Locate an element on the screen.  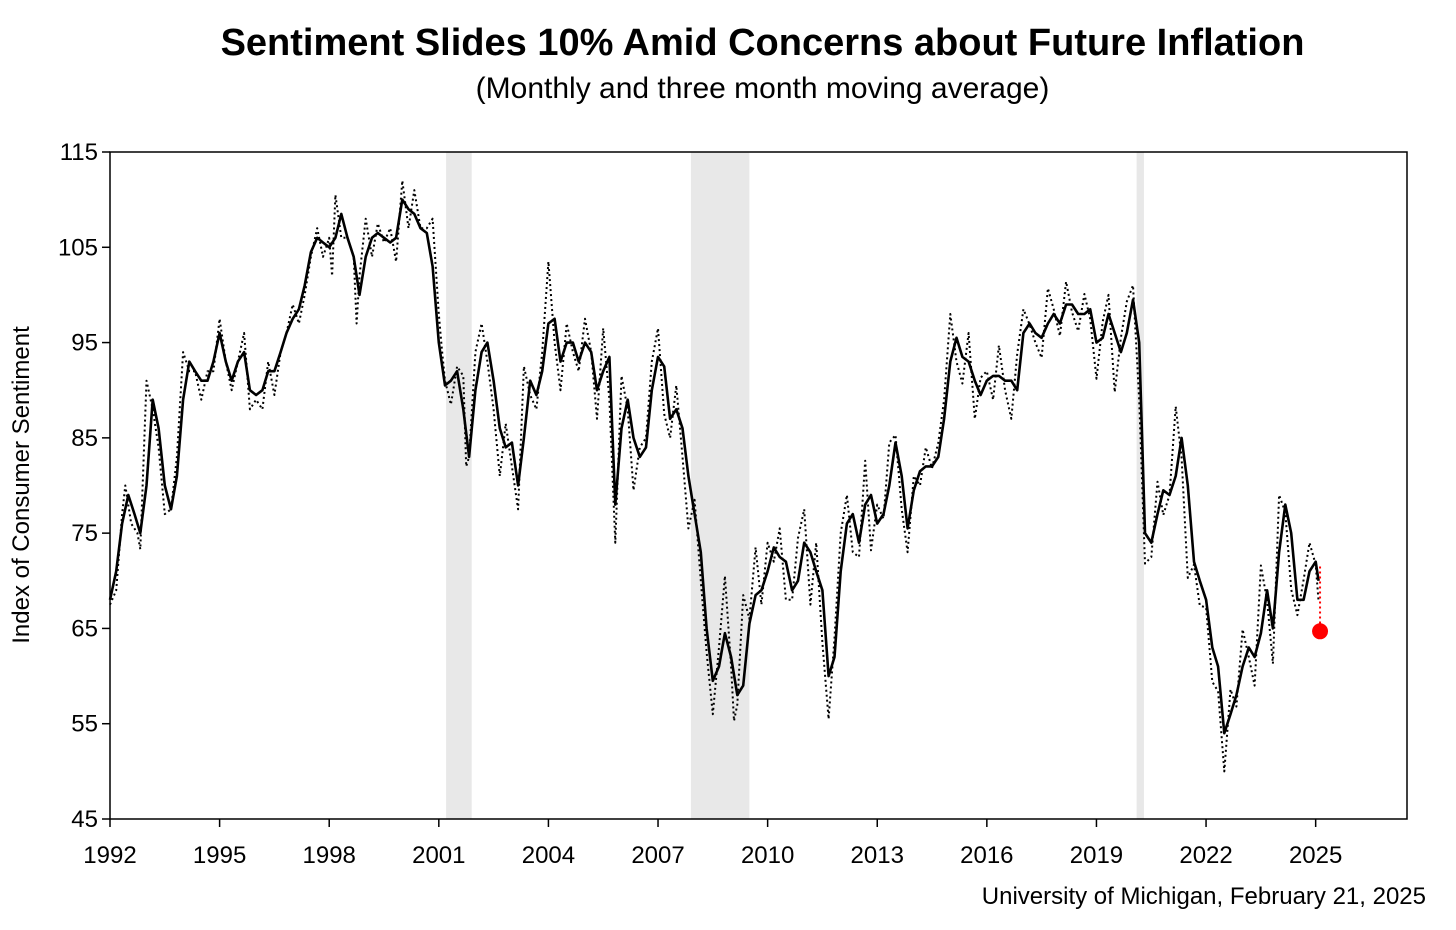
chart-subtitle: (Monthly and three month moving average) is located at coordinates (762, 88).